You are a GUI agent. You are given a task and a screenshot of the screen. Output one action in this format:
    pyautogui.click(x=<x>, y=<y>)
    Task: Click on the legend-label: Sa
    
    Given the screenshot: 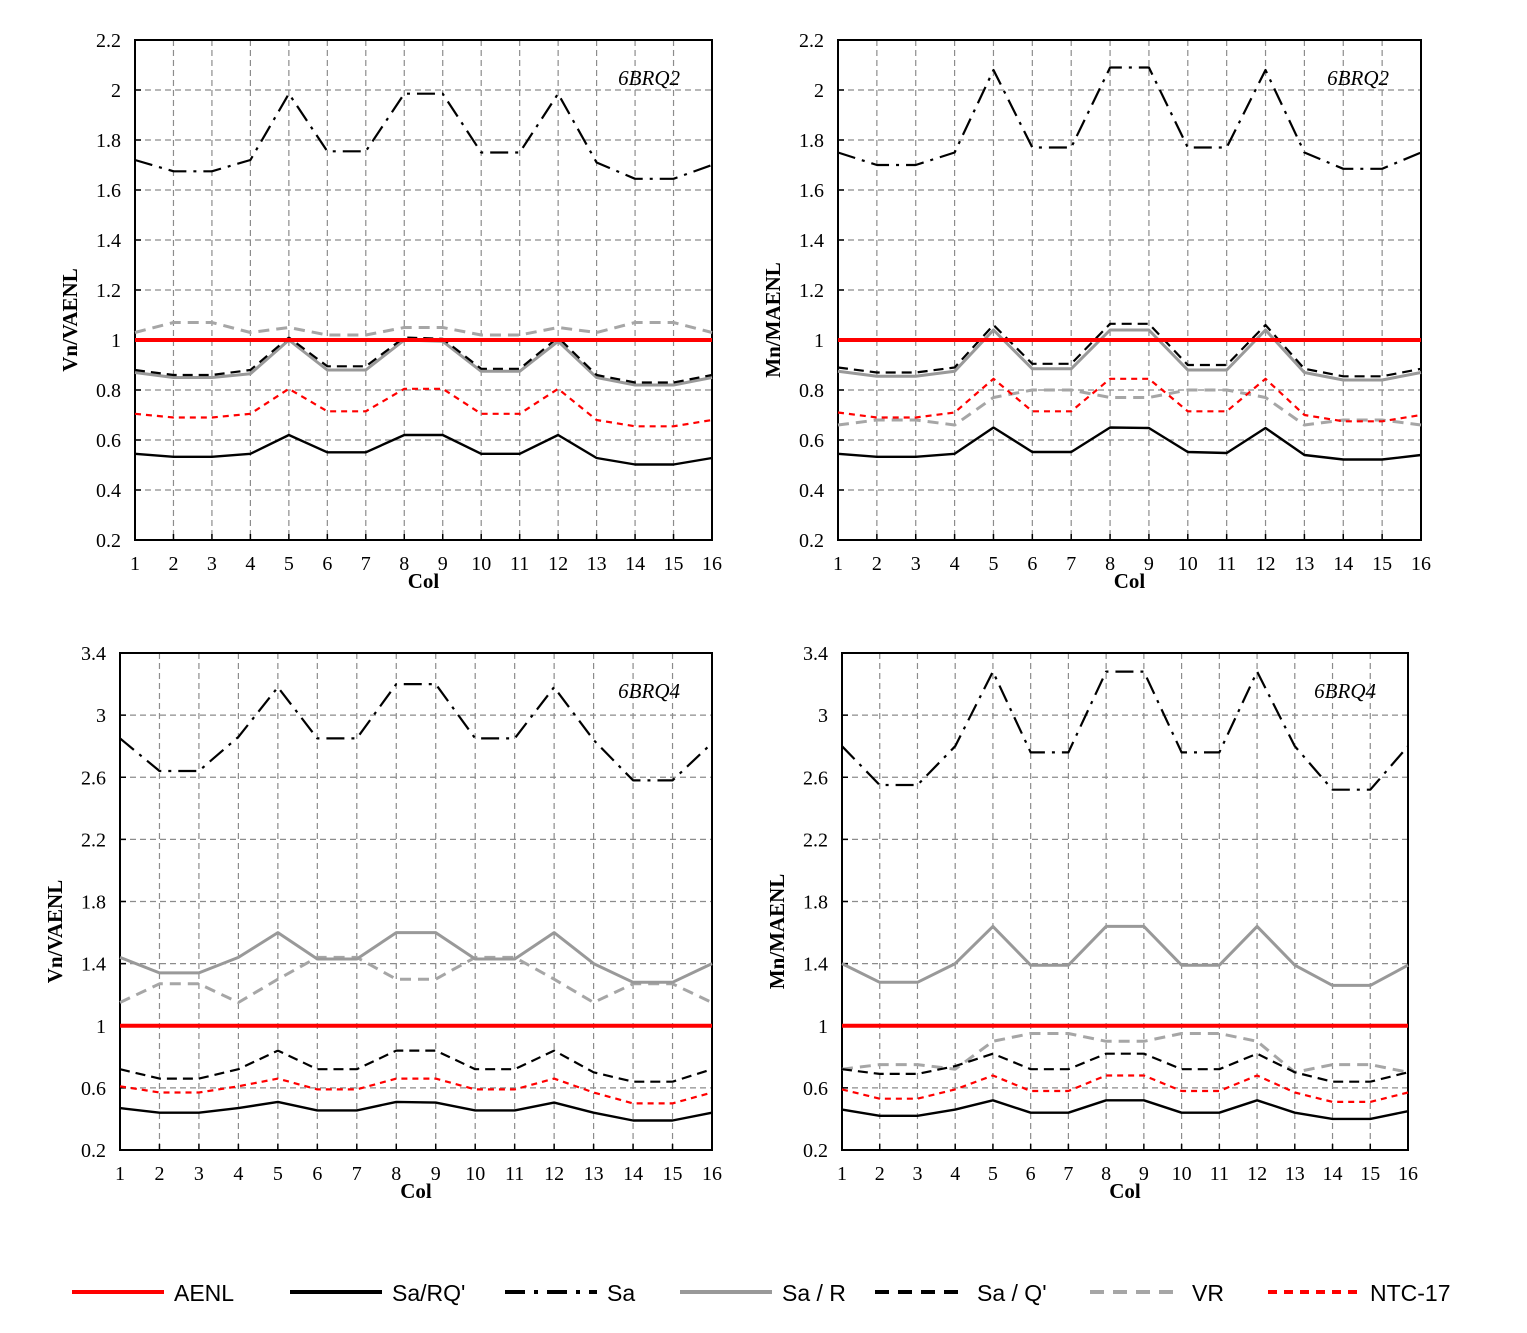 What is the action you would take?
    pyautogui.click(x=621, y=1293)
    